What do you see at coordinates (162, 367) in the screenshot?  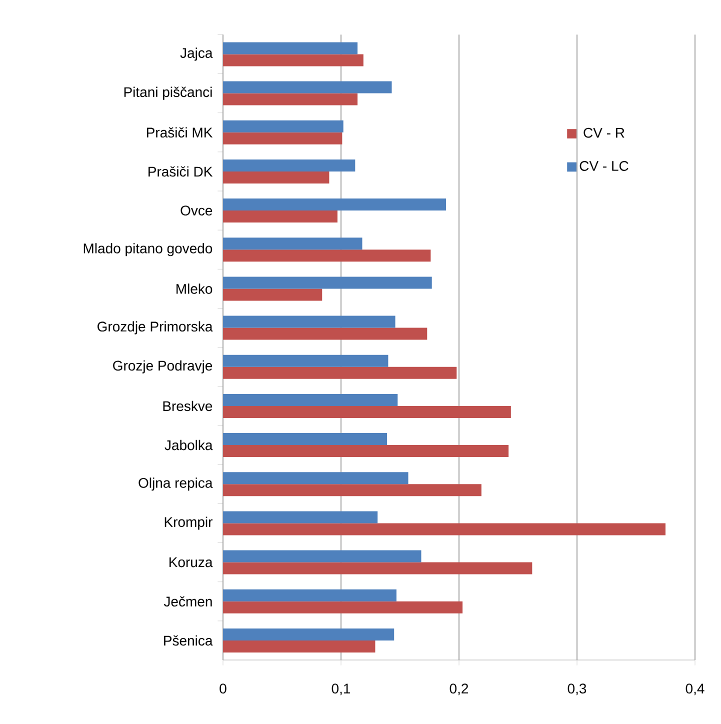 I see `y-tick-label: Grozje Podravje` at bounding box center [162, 367].